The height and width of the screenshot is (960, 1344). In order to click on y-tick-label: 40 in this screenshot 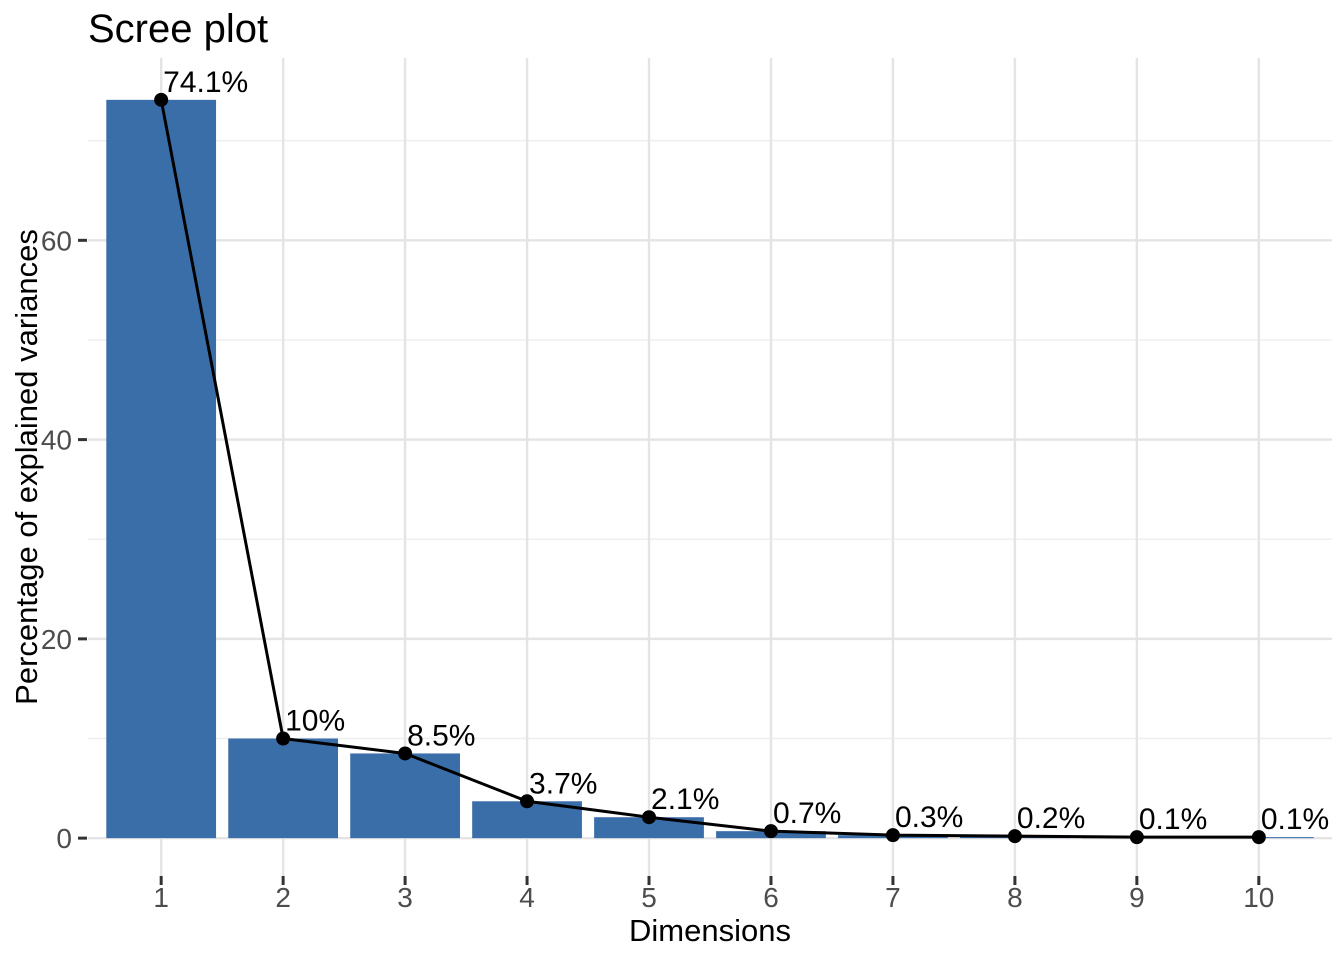, I will do `click(56, 440)`.